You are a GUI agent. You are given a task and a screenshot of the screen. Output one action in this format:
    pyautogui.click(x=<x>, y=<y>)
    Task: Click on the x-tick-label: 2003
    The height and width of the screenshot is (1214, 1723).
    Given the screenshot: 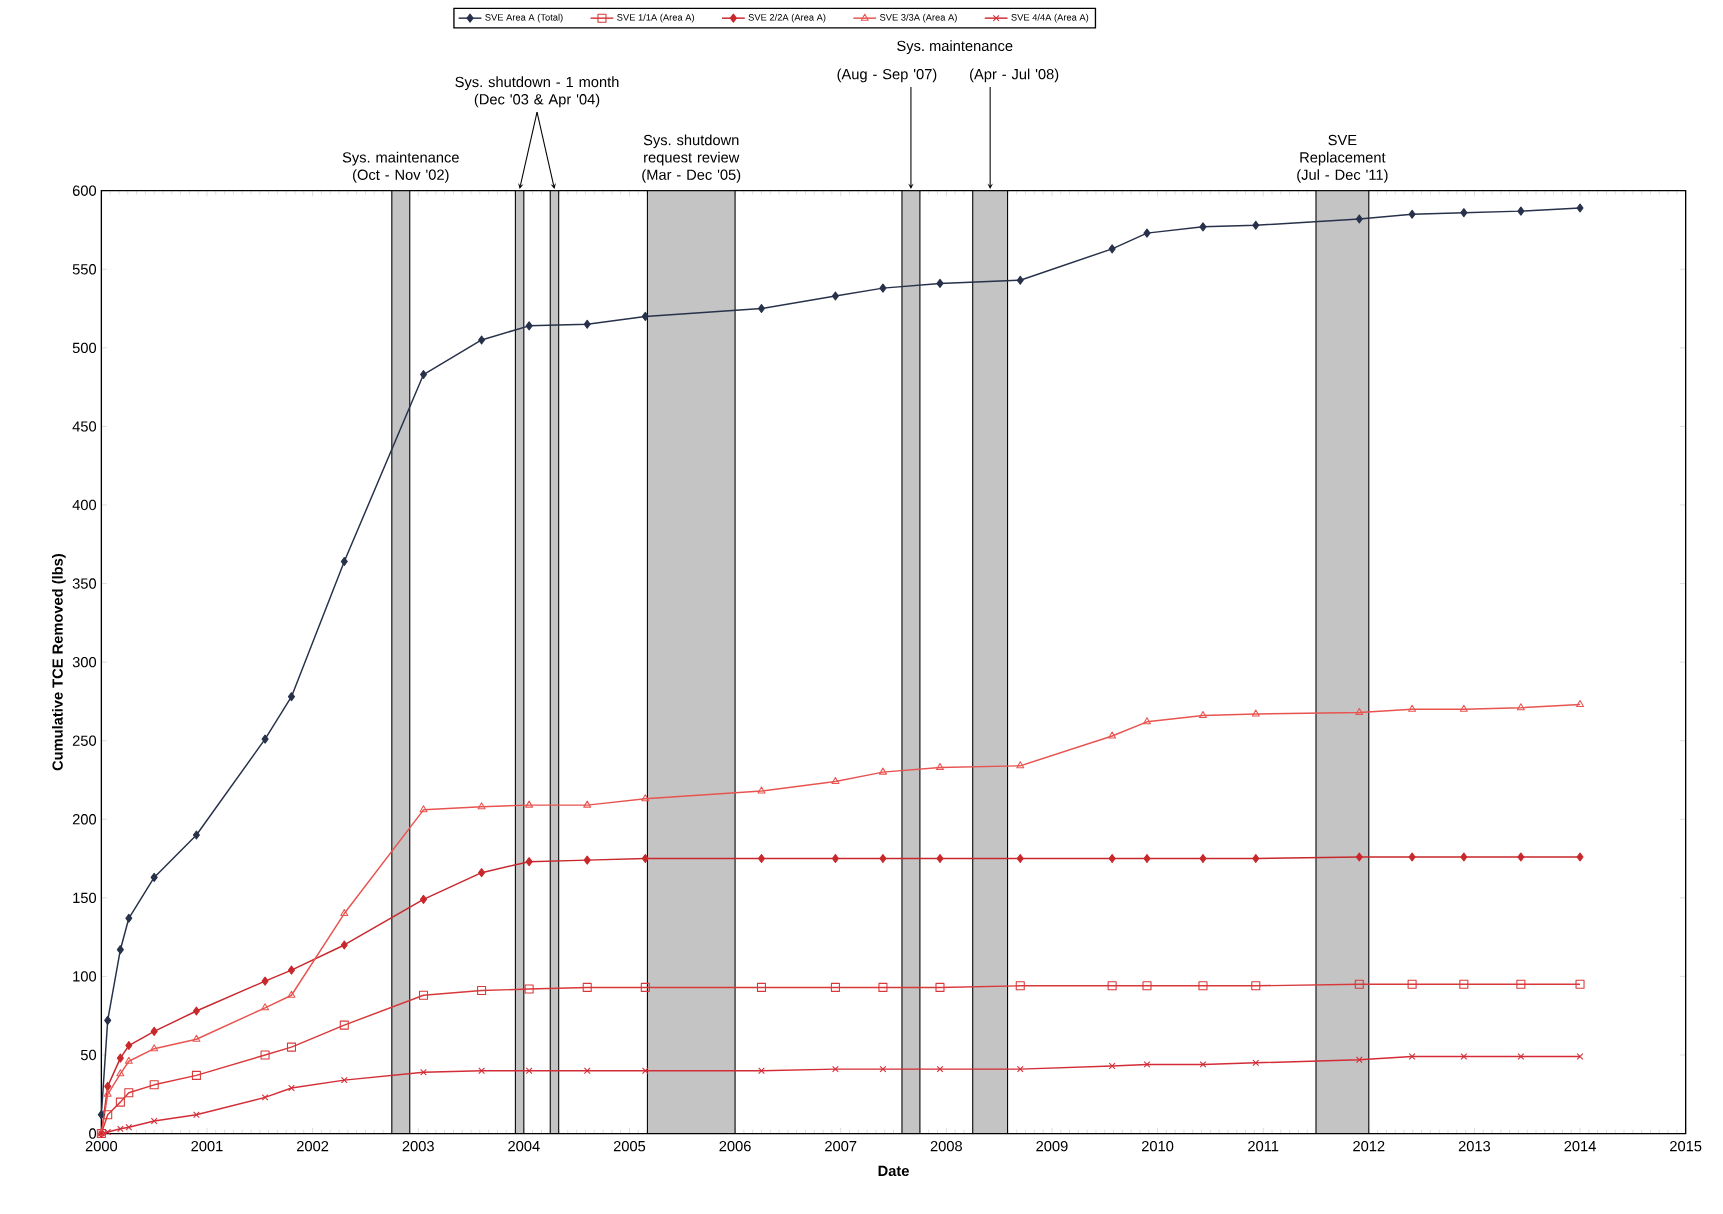 What is the action you would take?
    pyautogui.click(x=418, y=1146)
    